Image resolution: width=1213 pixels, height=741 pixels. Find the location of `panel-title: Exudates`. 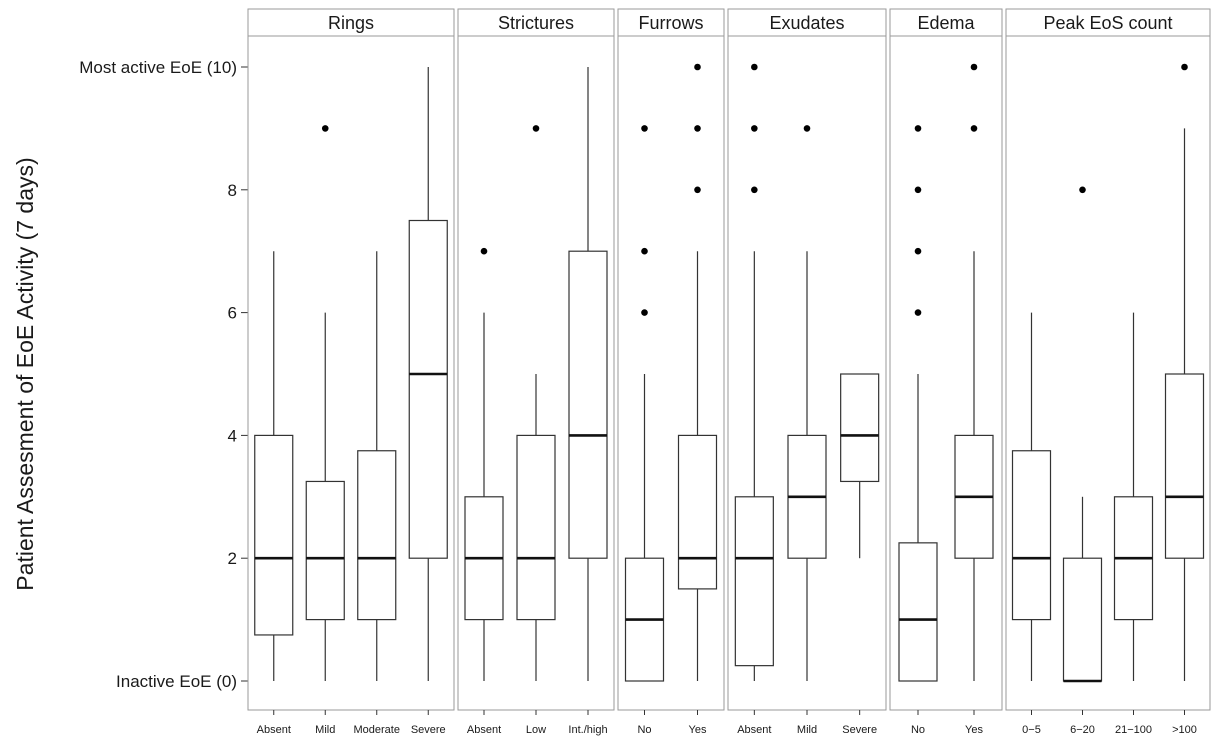

panel-title: Exudates is located at coordinates (806, 23).